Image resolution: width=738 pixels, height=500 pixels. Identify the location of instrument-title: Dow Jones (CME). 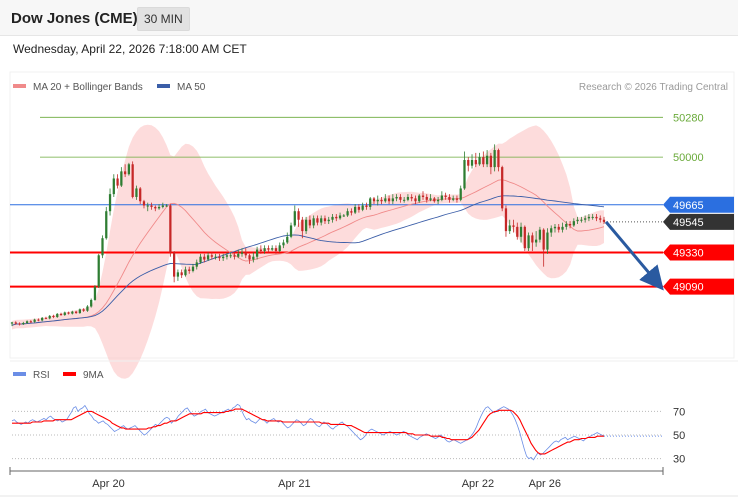
(74, 18).